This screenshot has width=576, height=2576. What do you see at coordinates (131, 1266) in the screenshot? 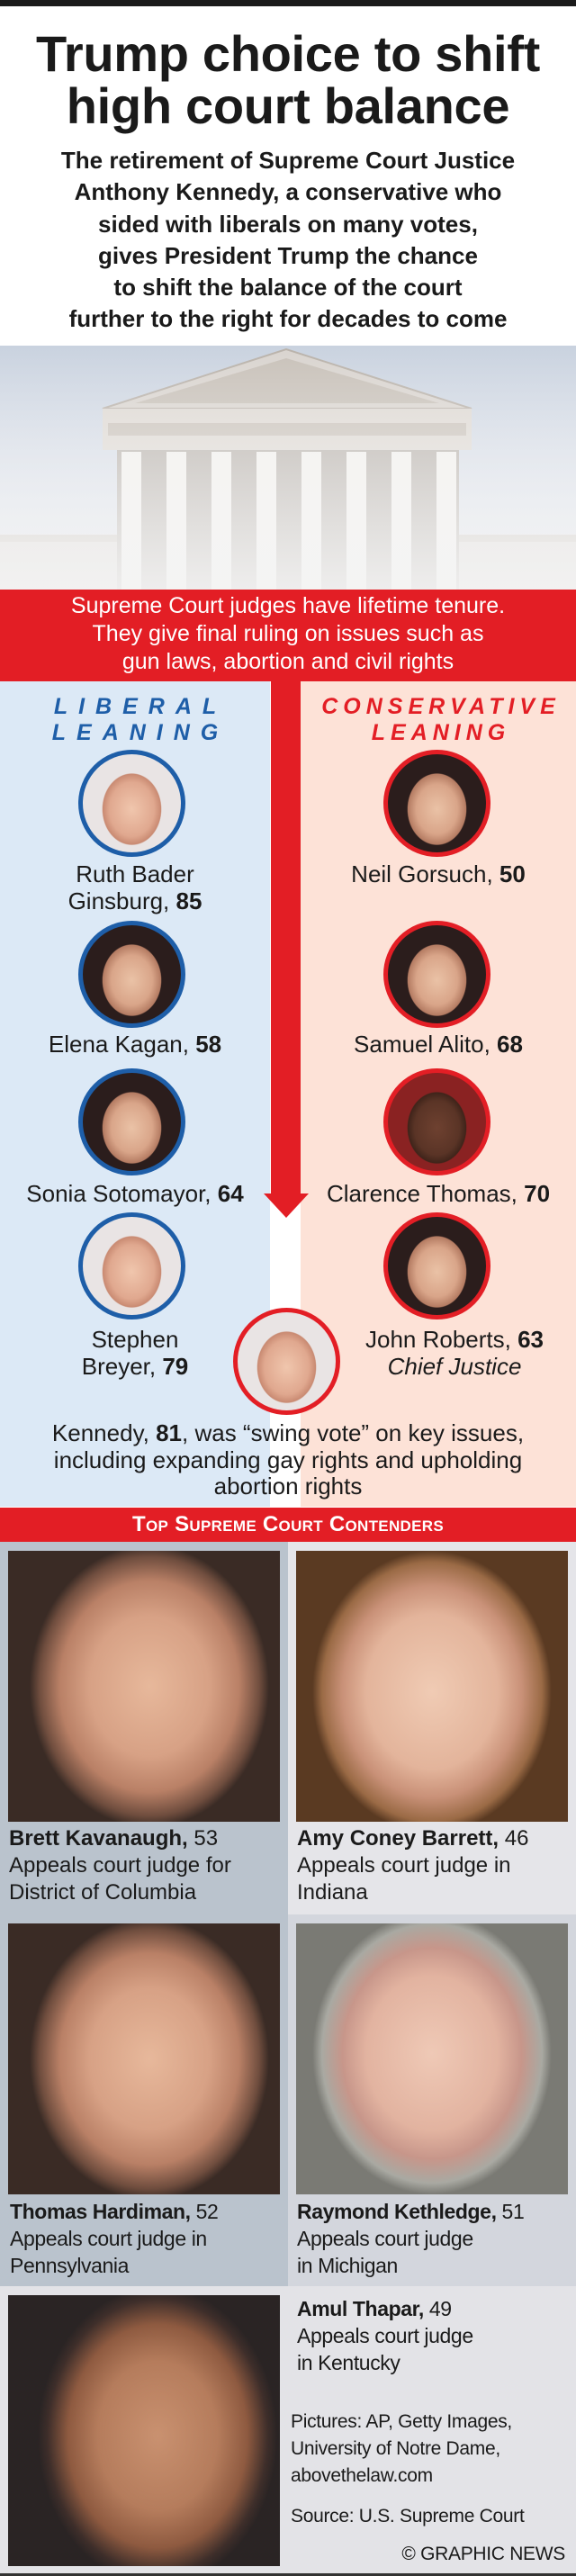
I see `justice-portrait-breyer` at bounding box center [131, 1266].